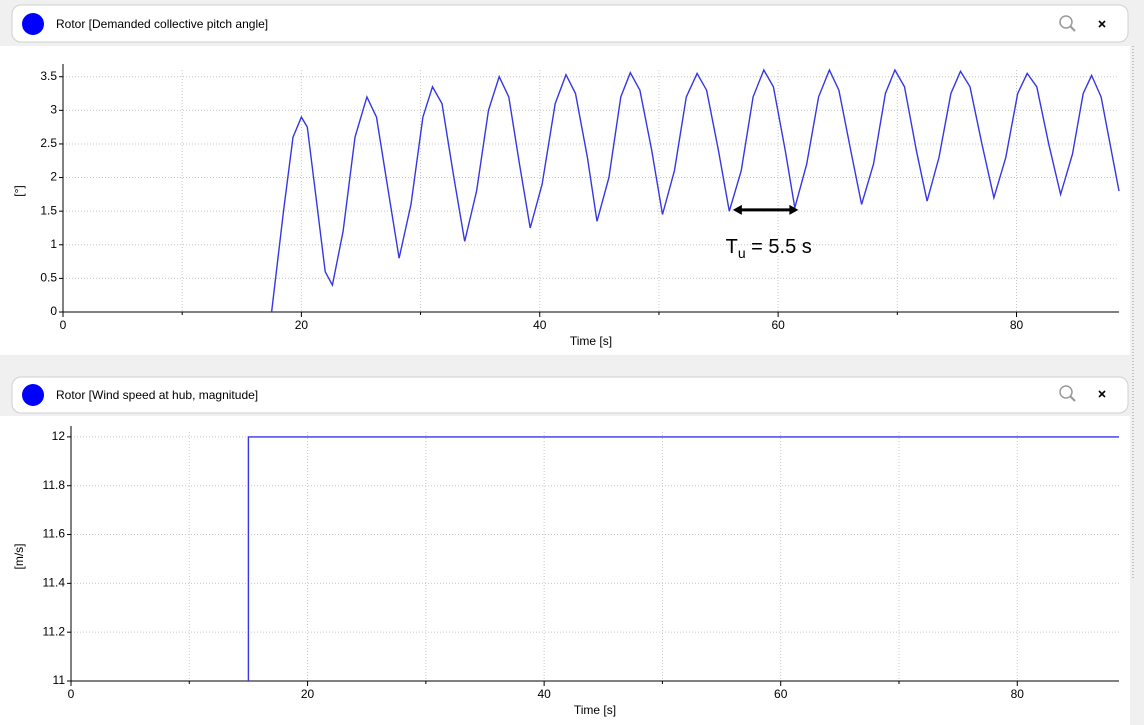 Image resolution: width=1144 pixels, height=725 pixels. What do you see at coordinates (53, 311) in the screenshot?
I see `y-tick-label: 0` at bounding box center [53, 311].